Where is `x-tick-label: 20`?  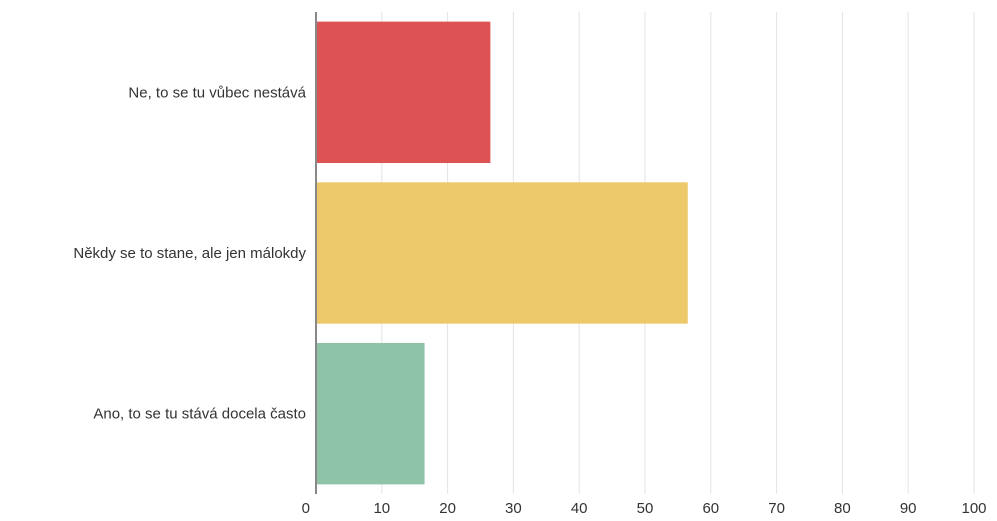 x-tick-label: 20 is located at coordinates (447, 508).